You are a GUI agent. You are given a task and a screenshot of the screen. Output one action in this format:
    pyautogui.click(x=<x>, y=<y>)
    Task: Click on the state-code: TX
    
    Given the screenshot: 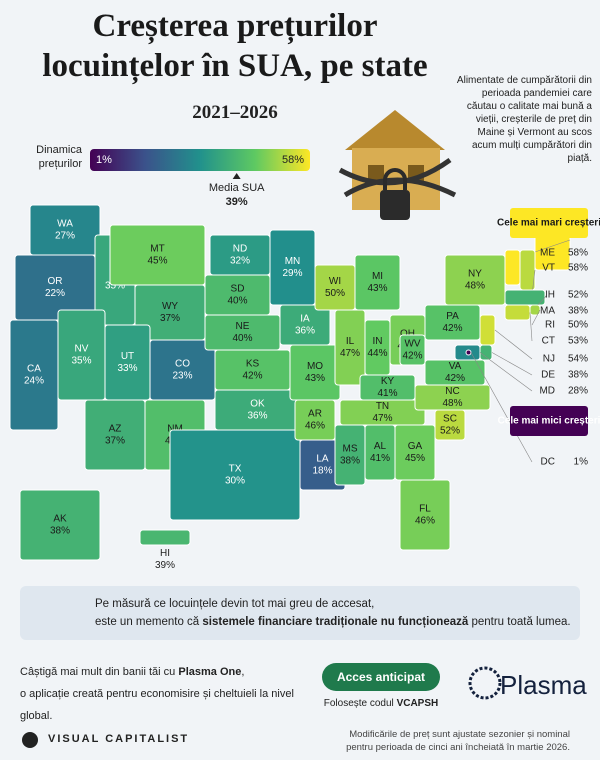 What is the action you would take?
    pyautogui.click(x=235, y=469)
    